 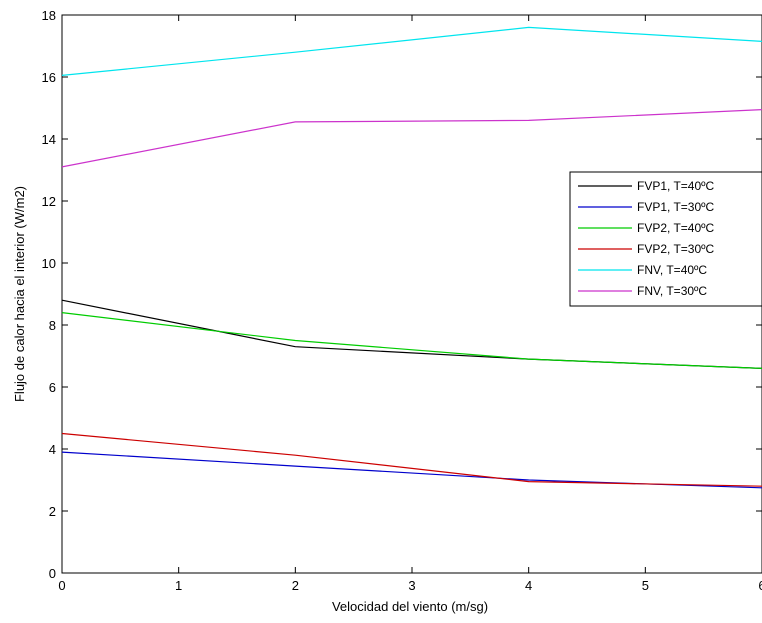 I want to click on y-tick-label: 16, so click(x=49, y=77).